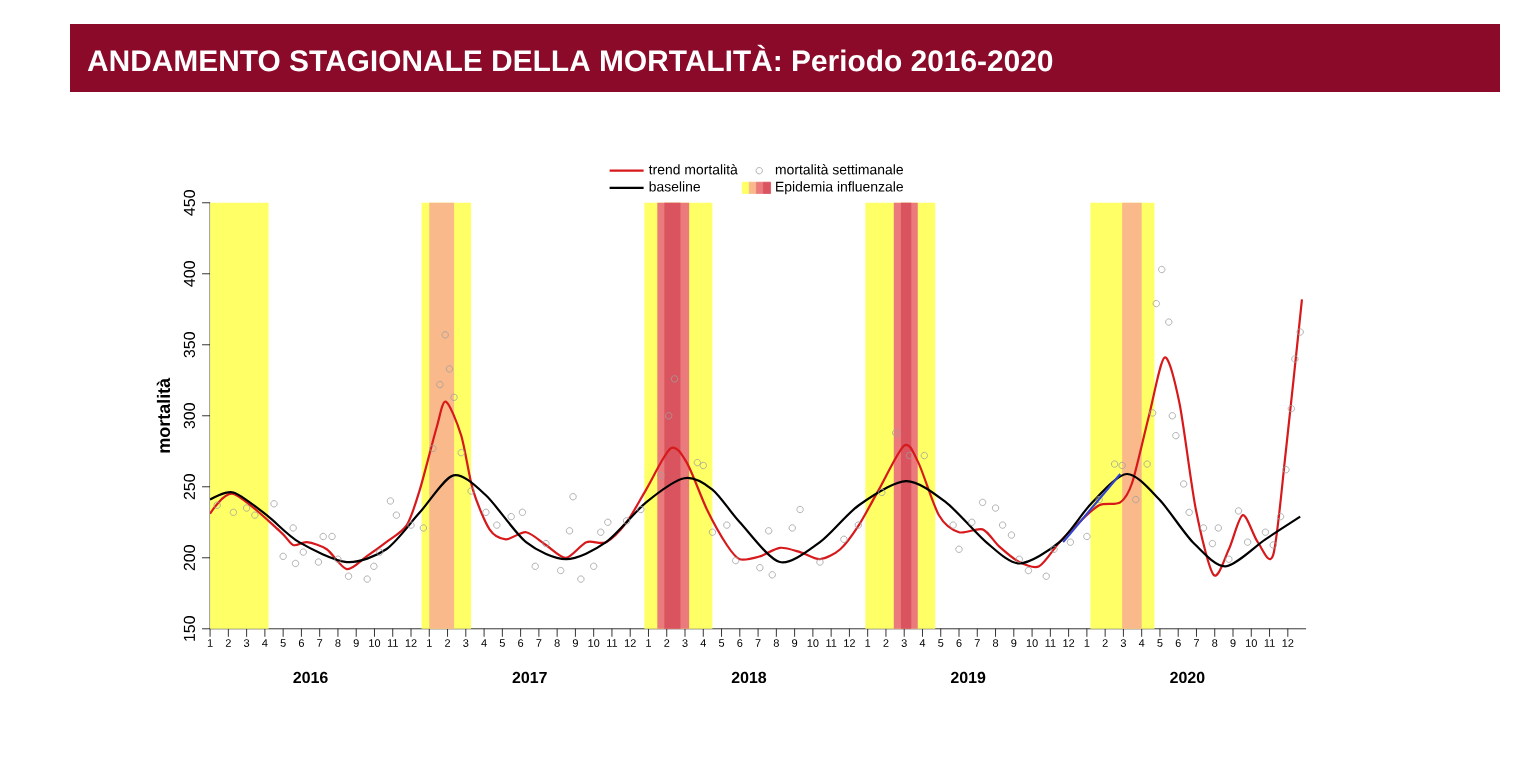 This screenshot has width=1534, height=758. I want to click on y-axis-title: mortalità, so click(163, 415).